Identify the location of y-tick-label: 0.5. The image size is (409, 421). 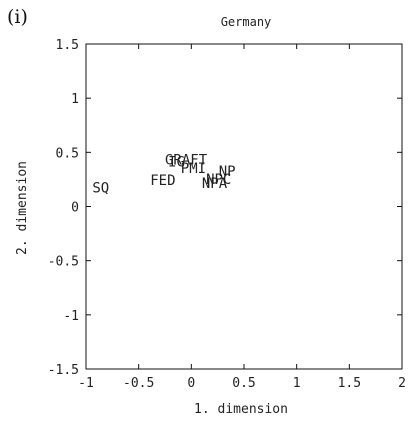
(67, 153).